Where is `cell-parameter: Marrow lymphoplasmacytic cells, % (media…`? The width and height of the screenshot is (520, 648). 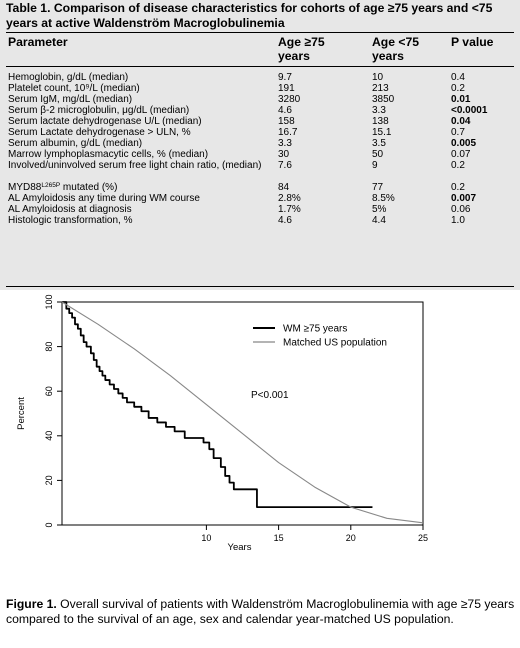 cell-parameter: Marrow lymphoplasmacytic cells, % (media… is located at coordinates (108, 154).